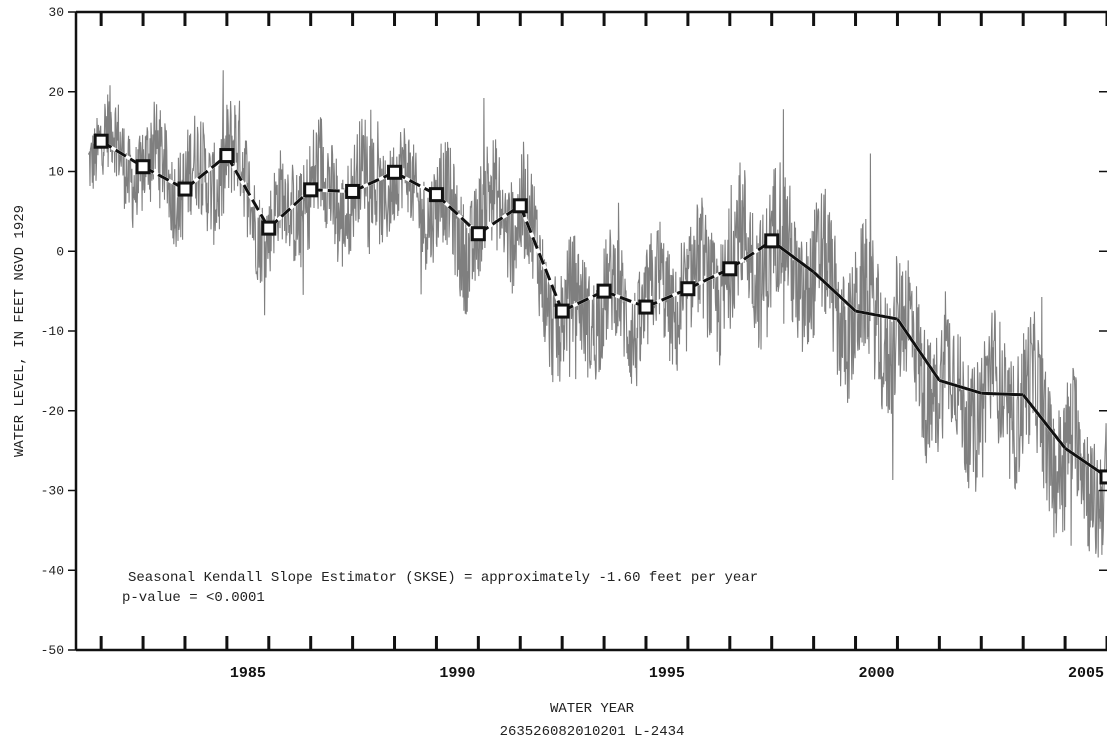 Image resolution: width=1107 pixels, height=740 pixels. Describe the element at coordinates (56, 172) in the screenshot. I see `y-tick-label: 10` at that location.